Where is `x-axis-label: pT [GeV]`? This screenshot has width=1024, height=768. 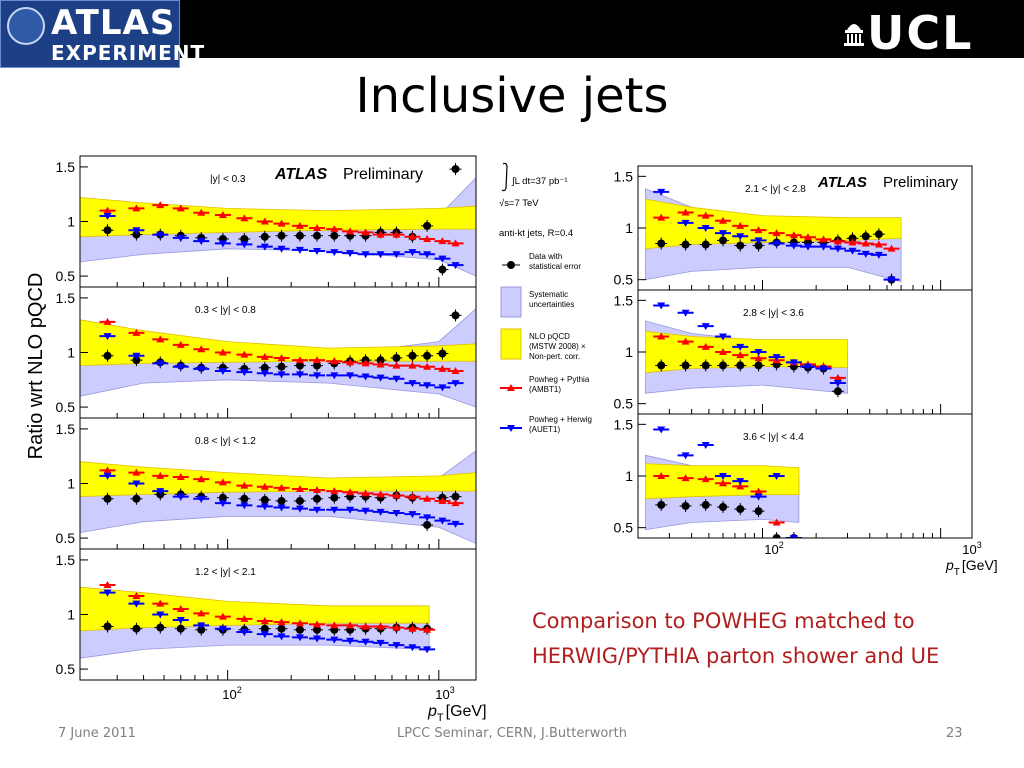
x-axis-label: pT [GeV] is located at coordinates (971, 566).